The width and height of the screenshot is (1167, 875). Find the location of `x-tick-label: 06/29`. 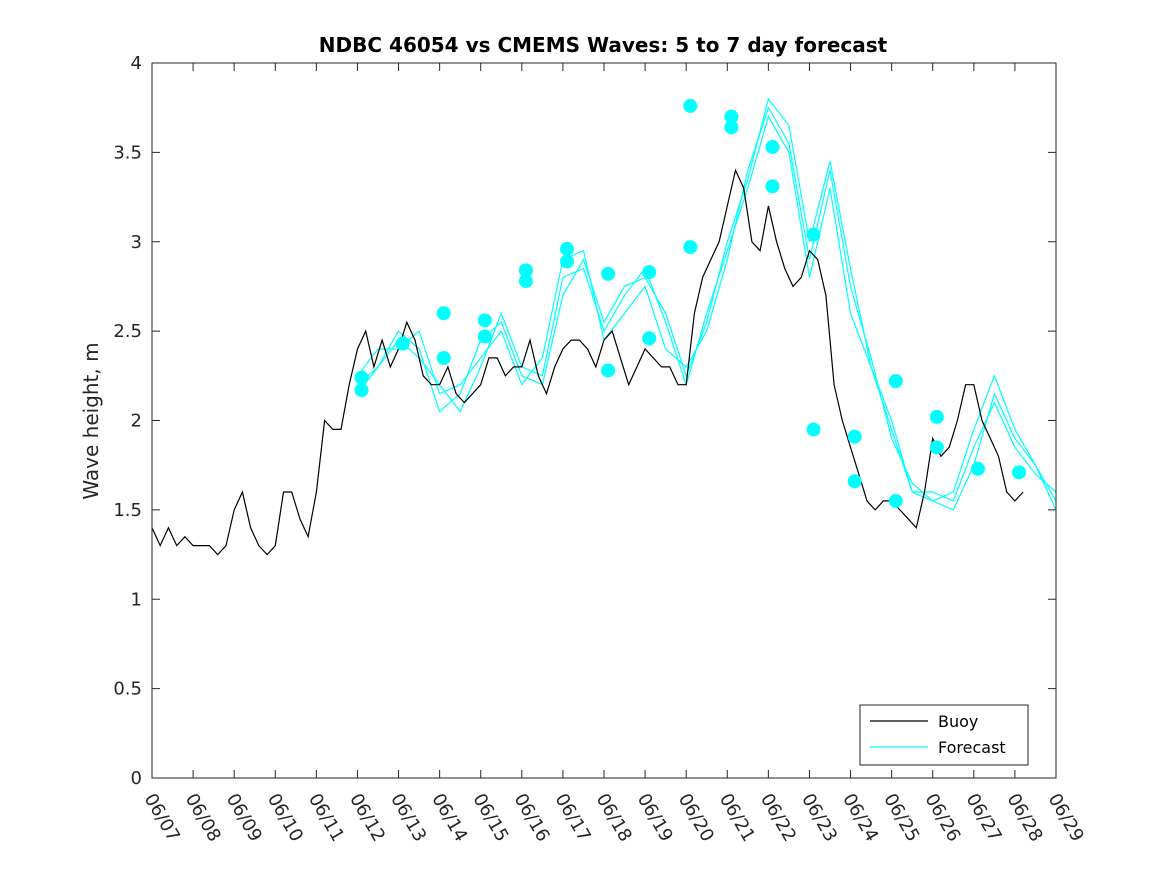

x-tick-label: 06/29 is located at coordinates (1066, 817).